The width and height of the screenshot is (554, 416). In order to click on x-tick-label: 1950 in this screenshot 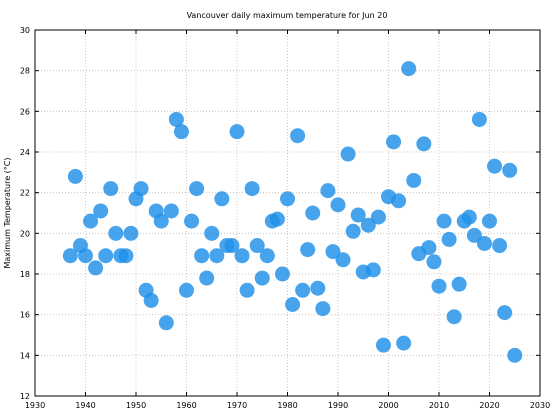, I will do `click(136, 405)`.